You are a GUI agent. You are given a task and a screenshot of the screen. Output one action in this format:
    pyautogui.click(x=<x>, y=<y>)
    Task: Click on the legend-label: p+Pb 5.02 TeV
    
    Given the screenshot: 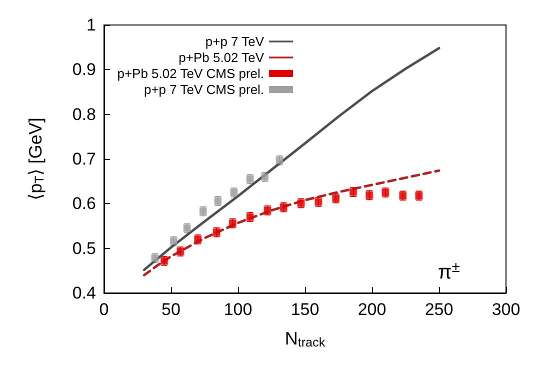 What is the action you would take?
    pyautogui.click(x=221, y=57)
    